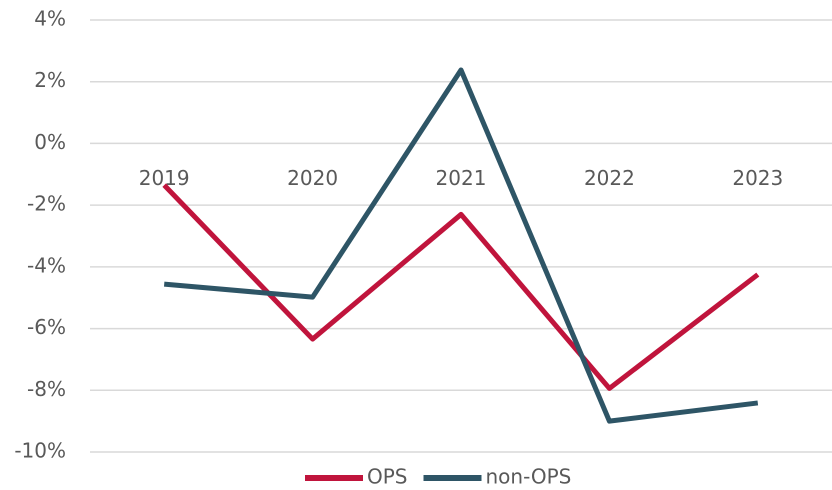 The image size is (832, 490). I want to click on y-tick-label: -4%, so click(46, 265).